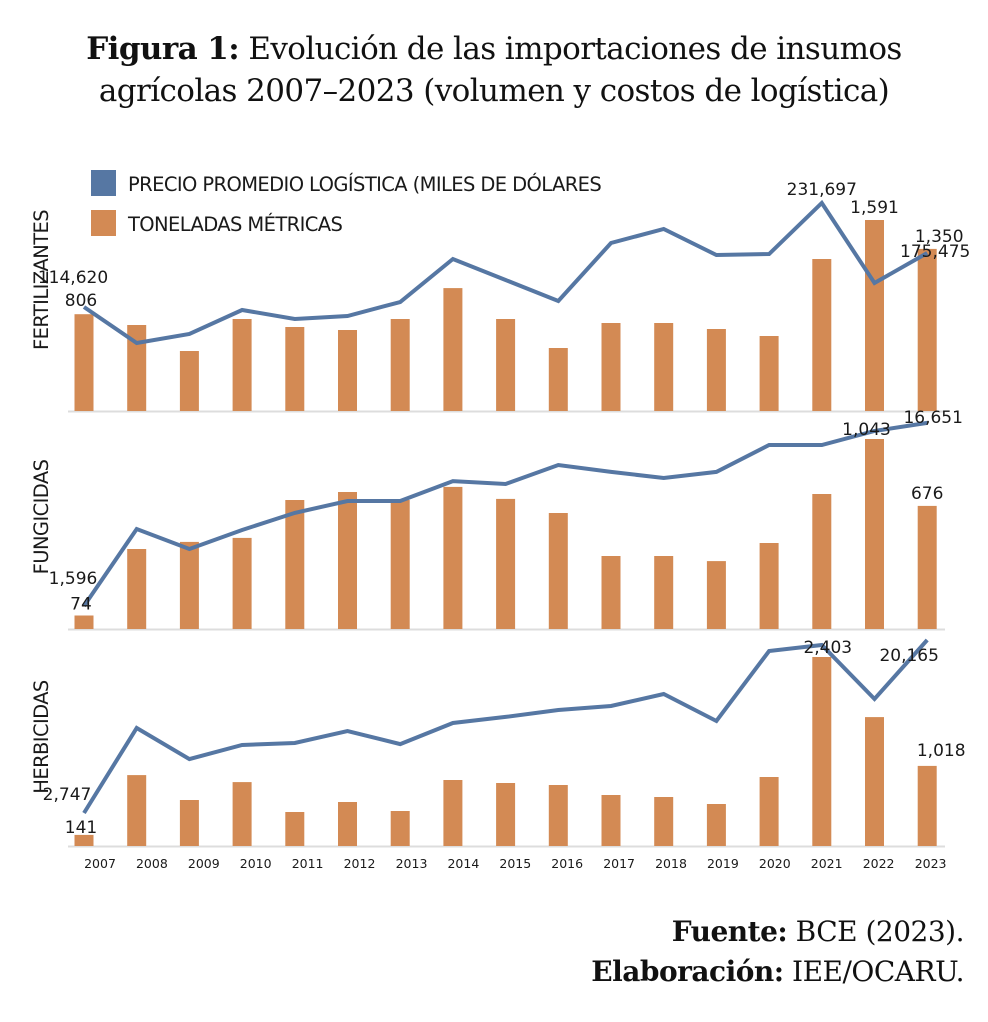  I want to click on line-label-2007: 1,596, so click(73, 579).